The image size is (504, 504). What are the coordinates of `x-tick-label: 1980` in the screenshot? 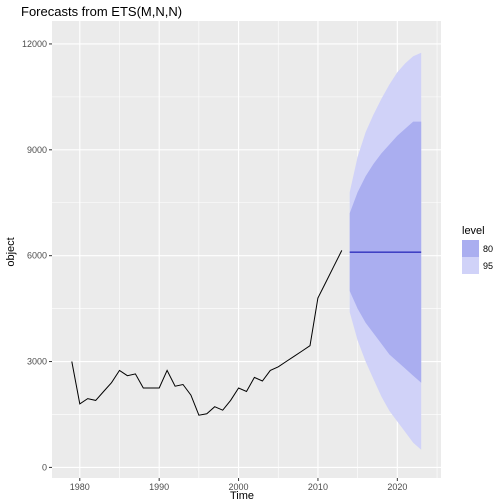 It's located at (80, 487).